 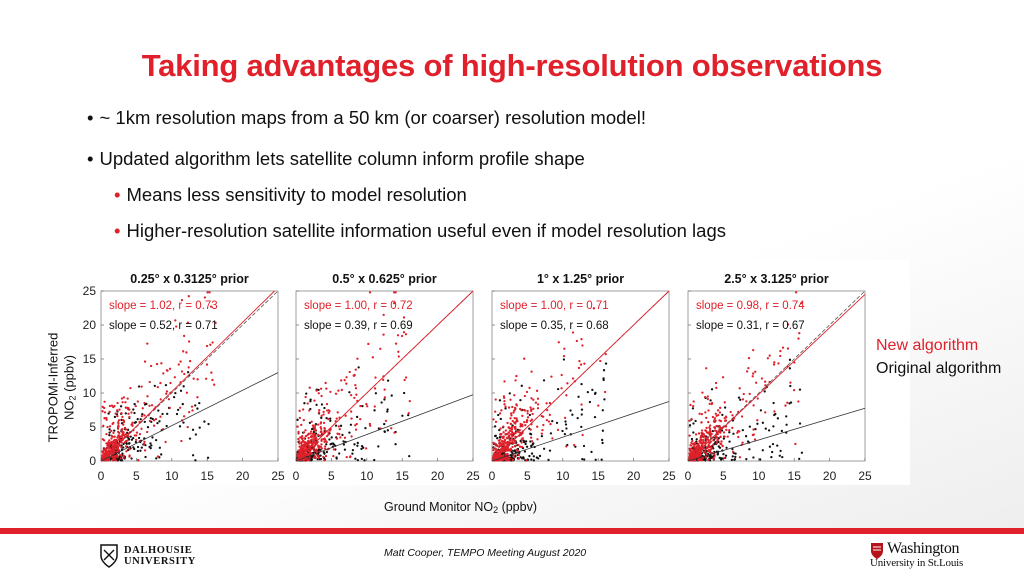 What do you see at coordinates (512, 531) in the screenshot?
I see `footer-accent-bar` at bounding box center [512, 531].